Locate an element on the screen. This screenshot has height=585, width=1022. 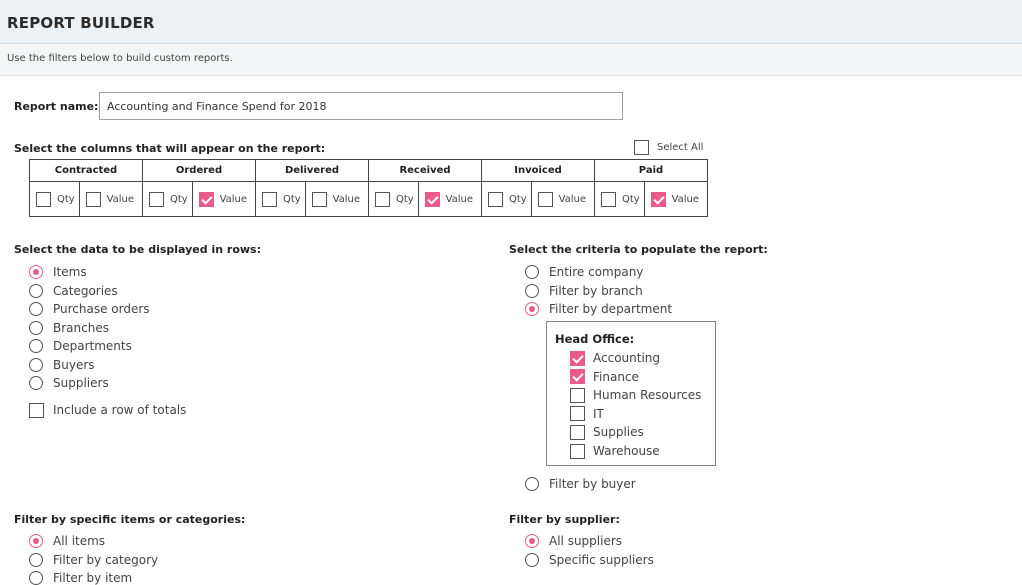
department-label: Human Resources is located at coordinates (647, 395).